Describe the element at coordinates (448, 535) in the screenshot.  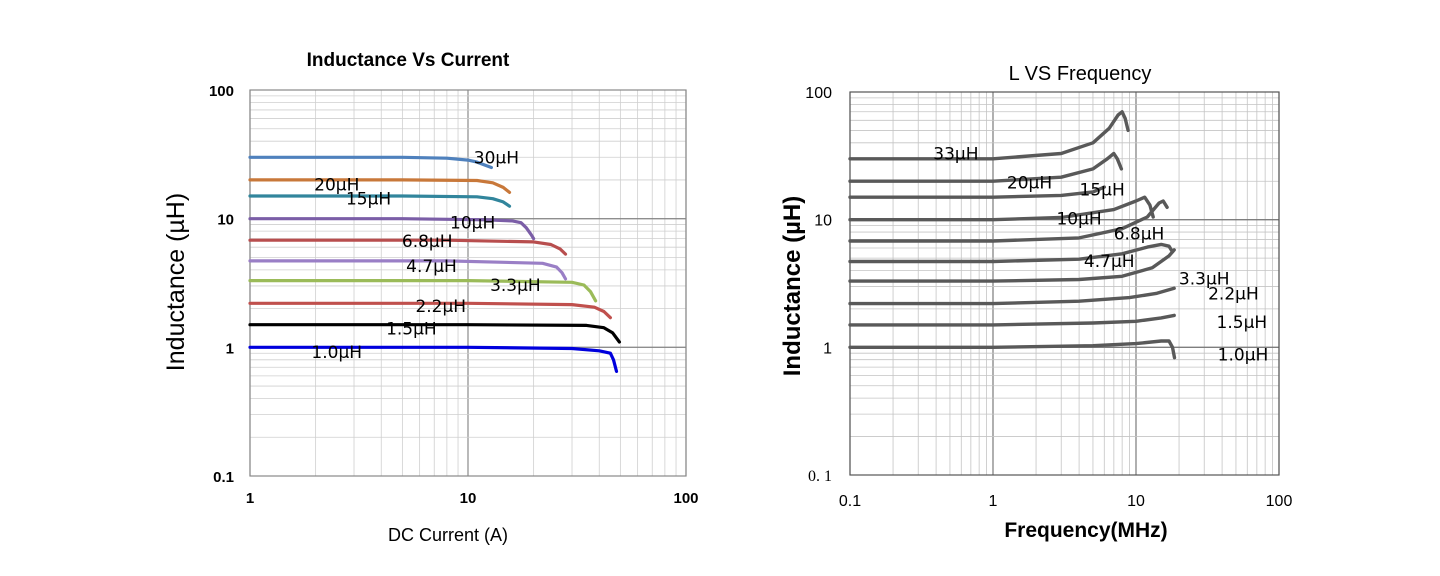
I see `x-axis-label: DC Current (A)` at that location.